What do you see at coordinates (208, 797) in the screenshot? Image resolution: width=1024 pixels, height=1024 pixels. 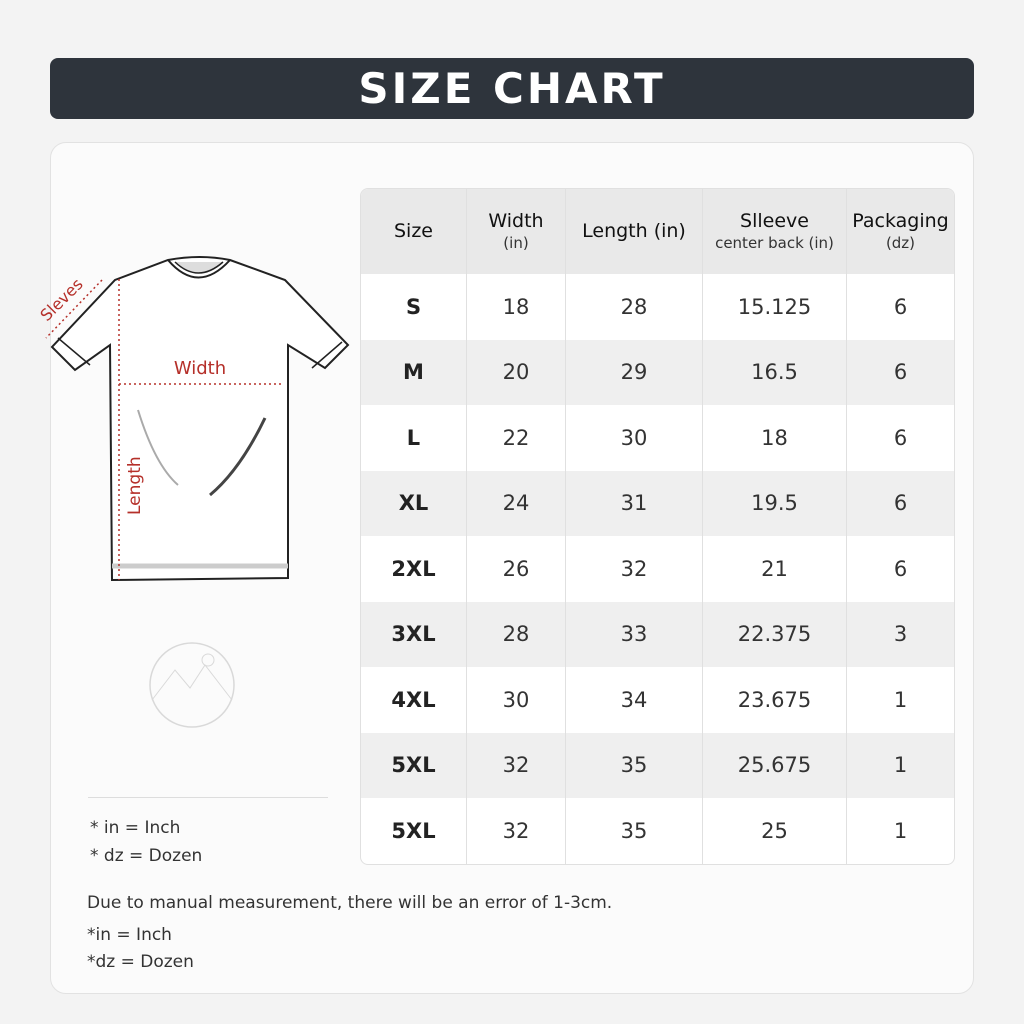 I see `divider` at bounding box center [208, 797].